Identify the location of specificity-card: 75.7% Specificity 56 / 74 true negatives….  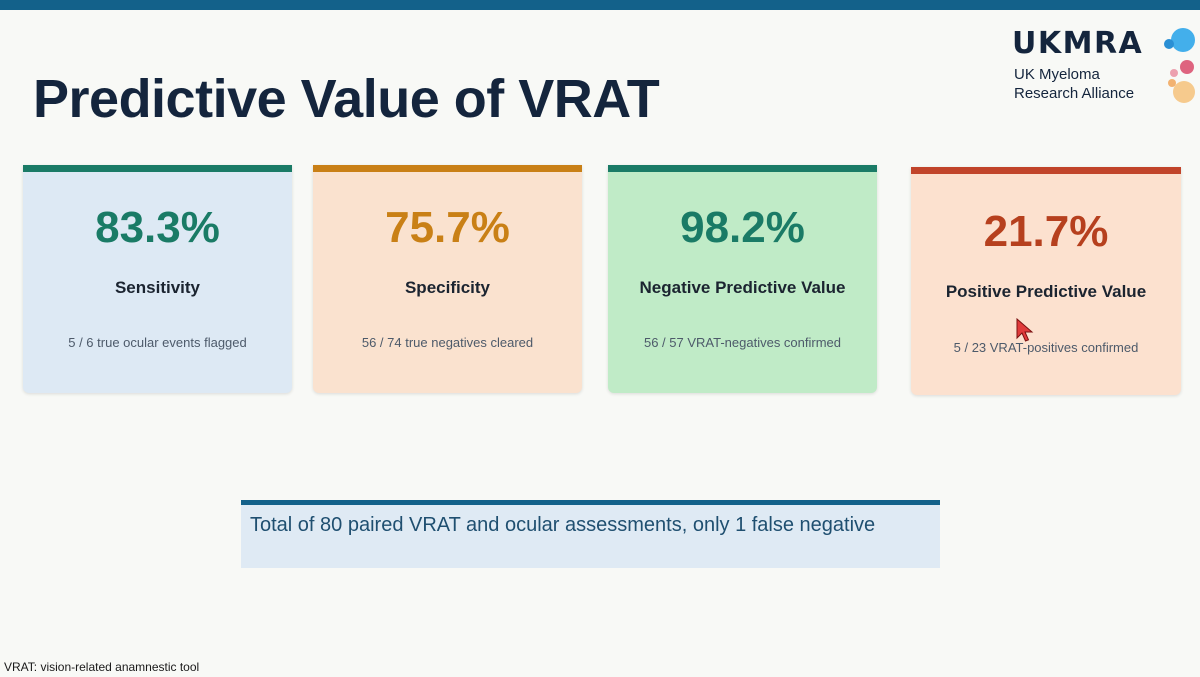
(447, 279).